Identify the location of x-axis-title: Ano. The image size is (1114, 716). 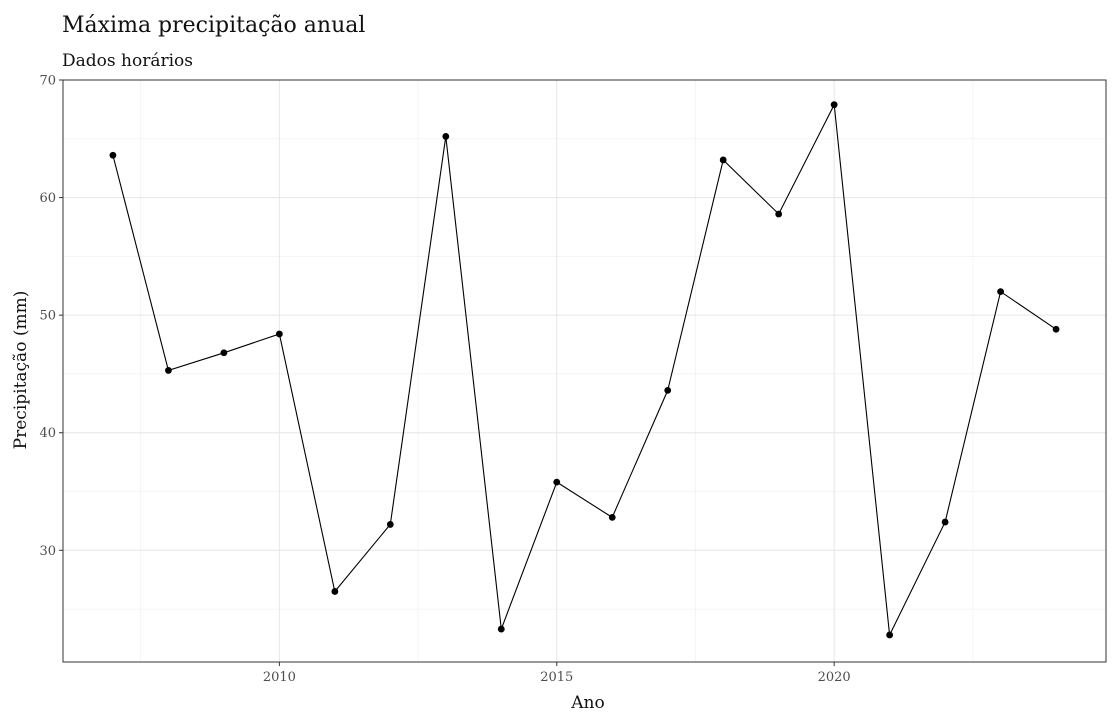
(587, 703).